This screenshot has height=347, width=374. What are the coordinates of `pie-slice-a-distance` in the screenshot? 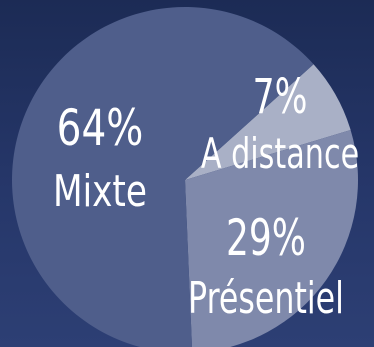 It's located at (268, 122).